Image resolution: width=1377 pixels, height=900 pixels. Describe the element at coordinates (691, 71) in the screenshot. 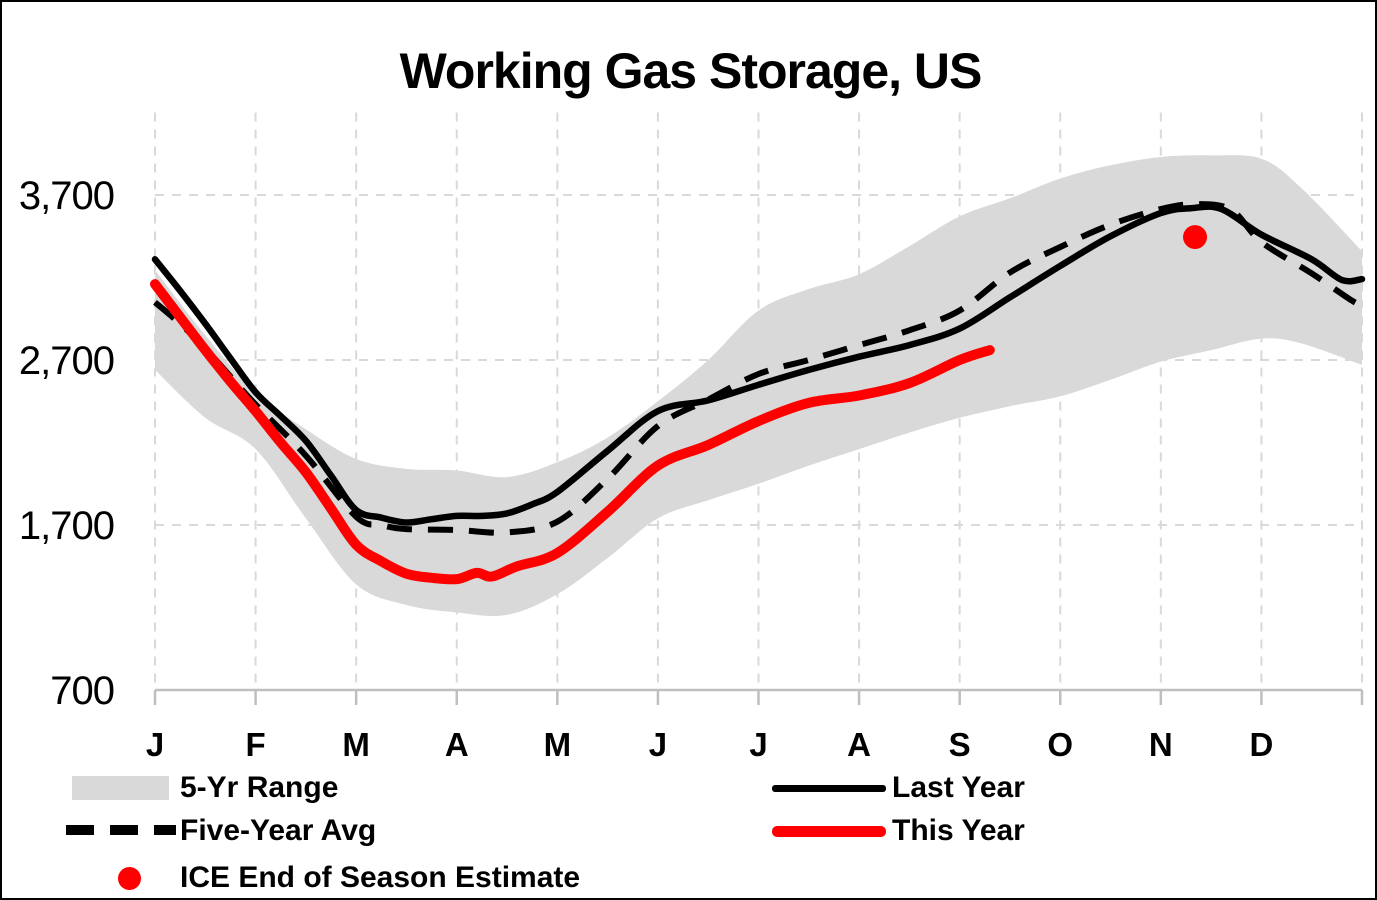

I see `chart-title: Working Gas Storage, US` at that location.